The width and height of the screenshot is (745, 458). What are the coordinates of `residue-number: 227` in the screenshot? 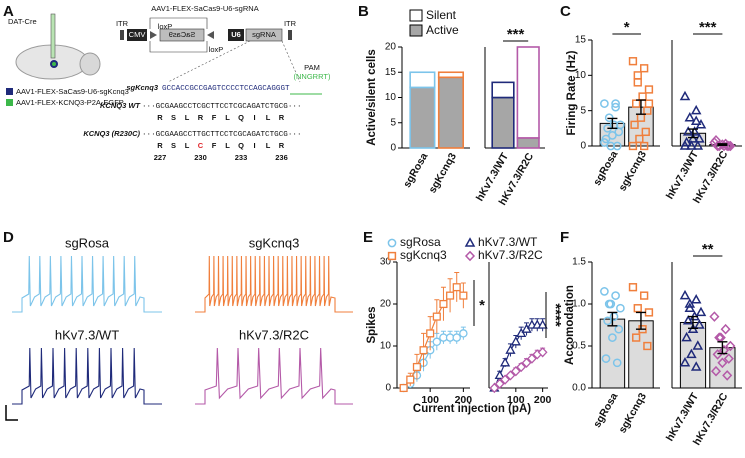 It's located at (160, 157).